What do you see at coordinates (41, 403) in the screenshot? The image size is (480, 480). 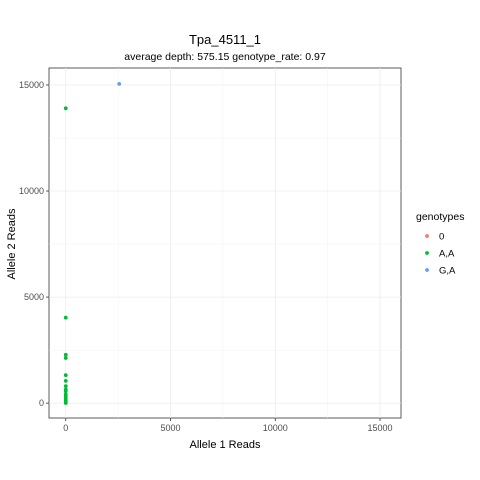 I see `y-tick-label: 0` at bounding box center [41, 403].